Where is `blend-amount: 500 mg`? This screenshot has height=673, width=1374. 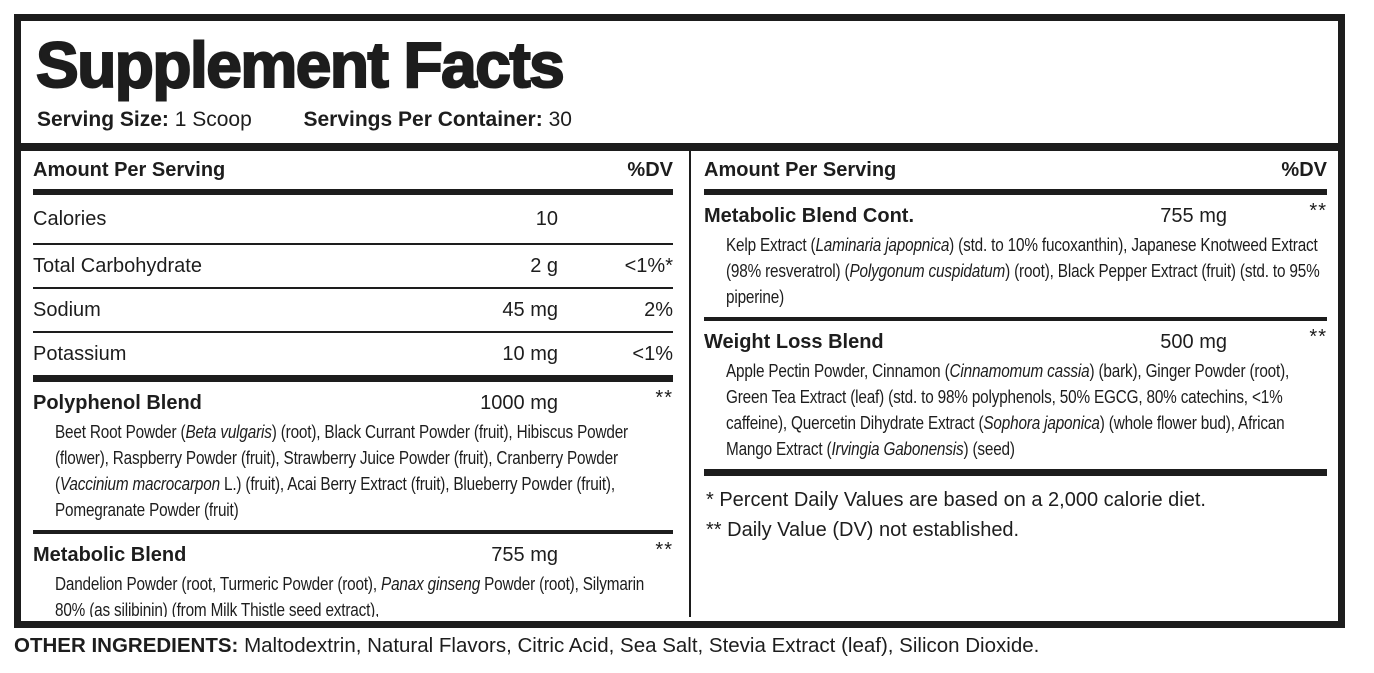 blend-amount: 500 mg is located at coordinates (1193, 342).